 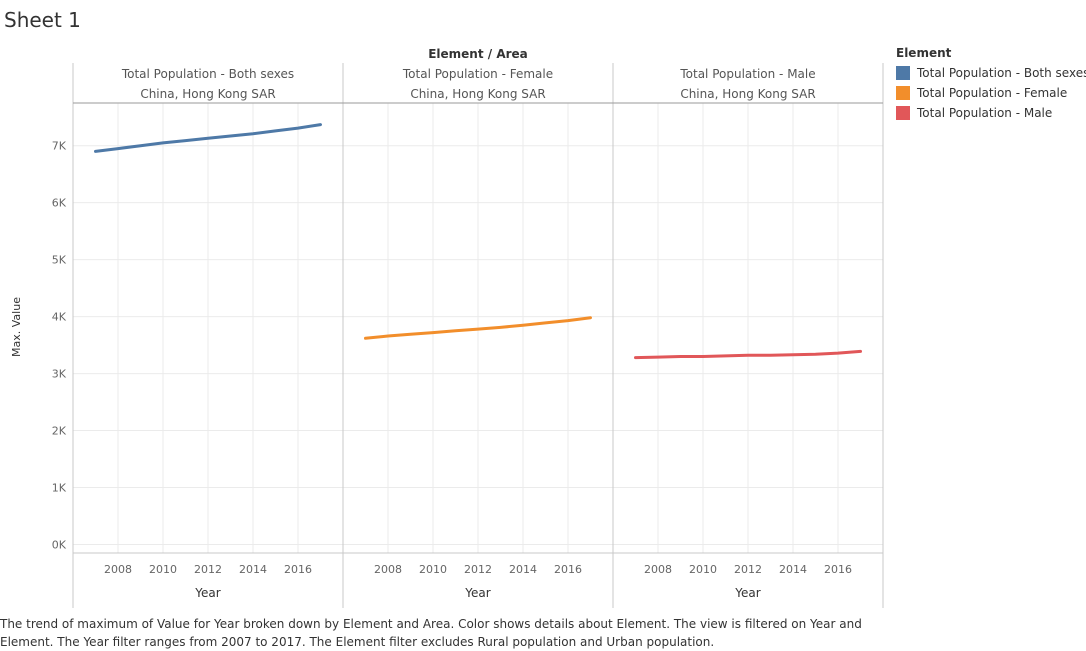 I want to click on legend-label: Total Population - Female, so click(x=992, y=93).